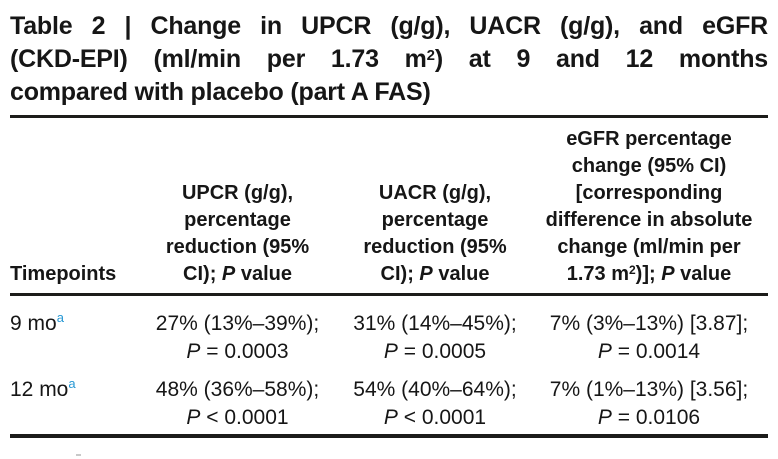  Describe the element at coordinates (237, 401) in the screenshot. I see `cell-upcr: 48% (36%–58%); P < 0.0001` at that location.